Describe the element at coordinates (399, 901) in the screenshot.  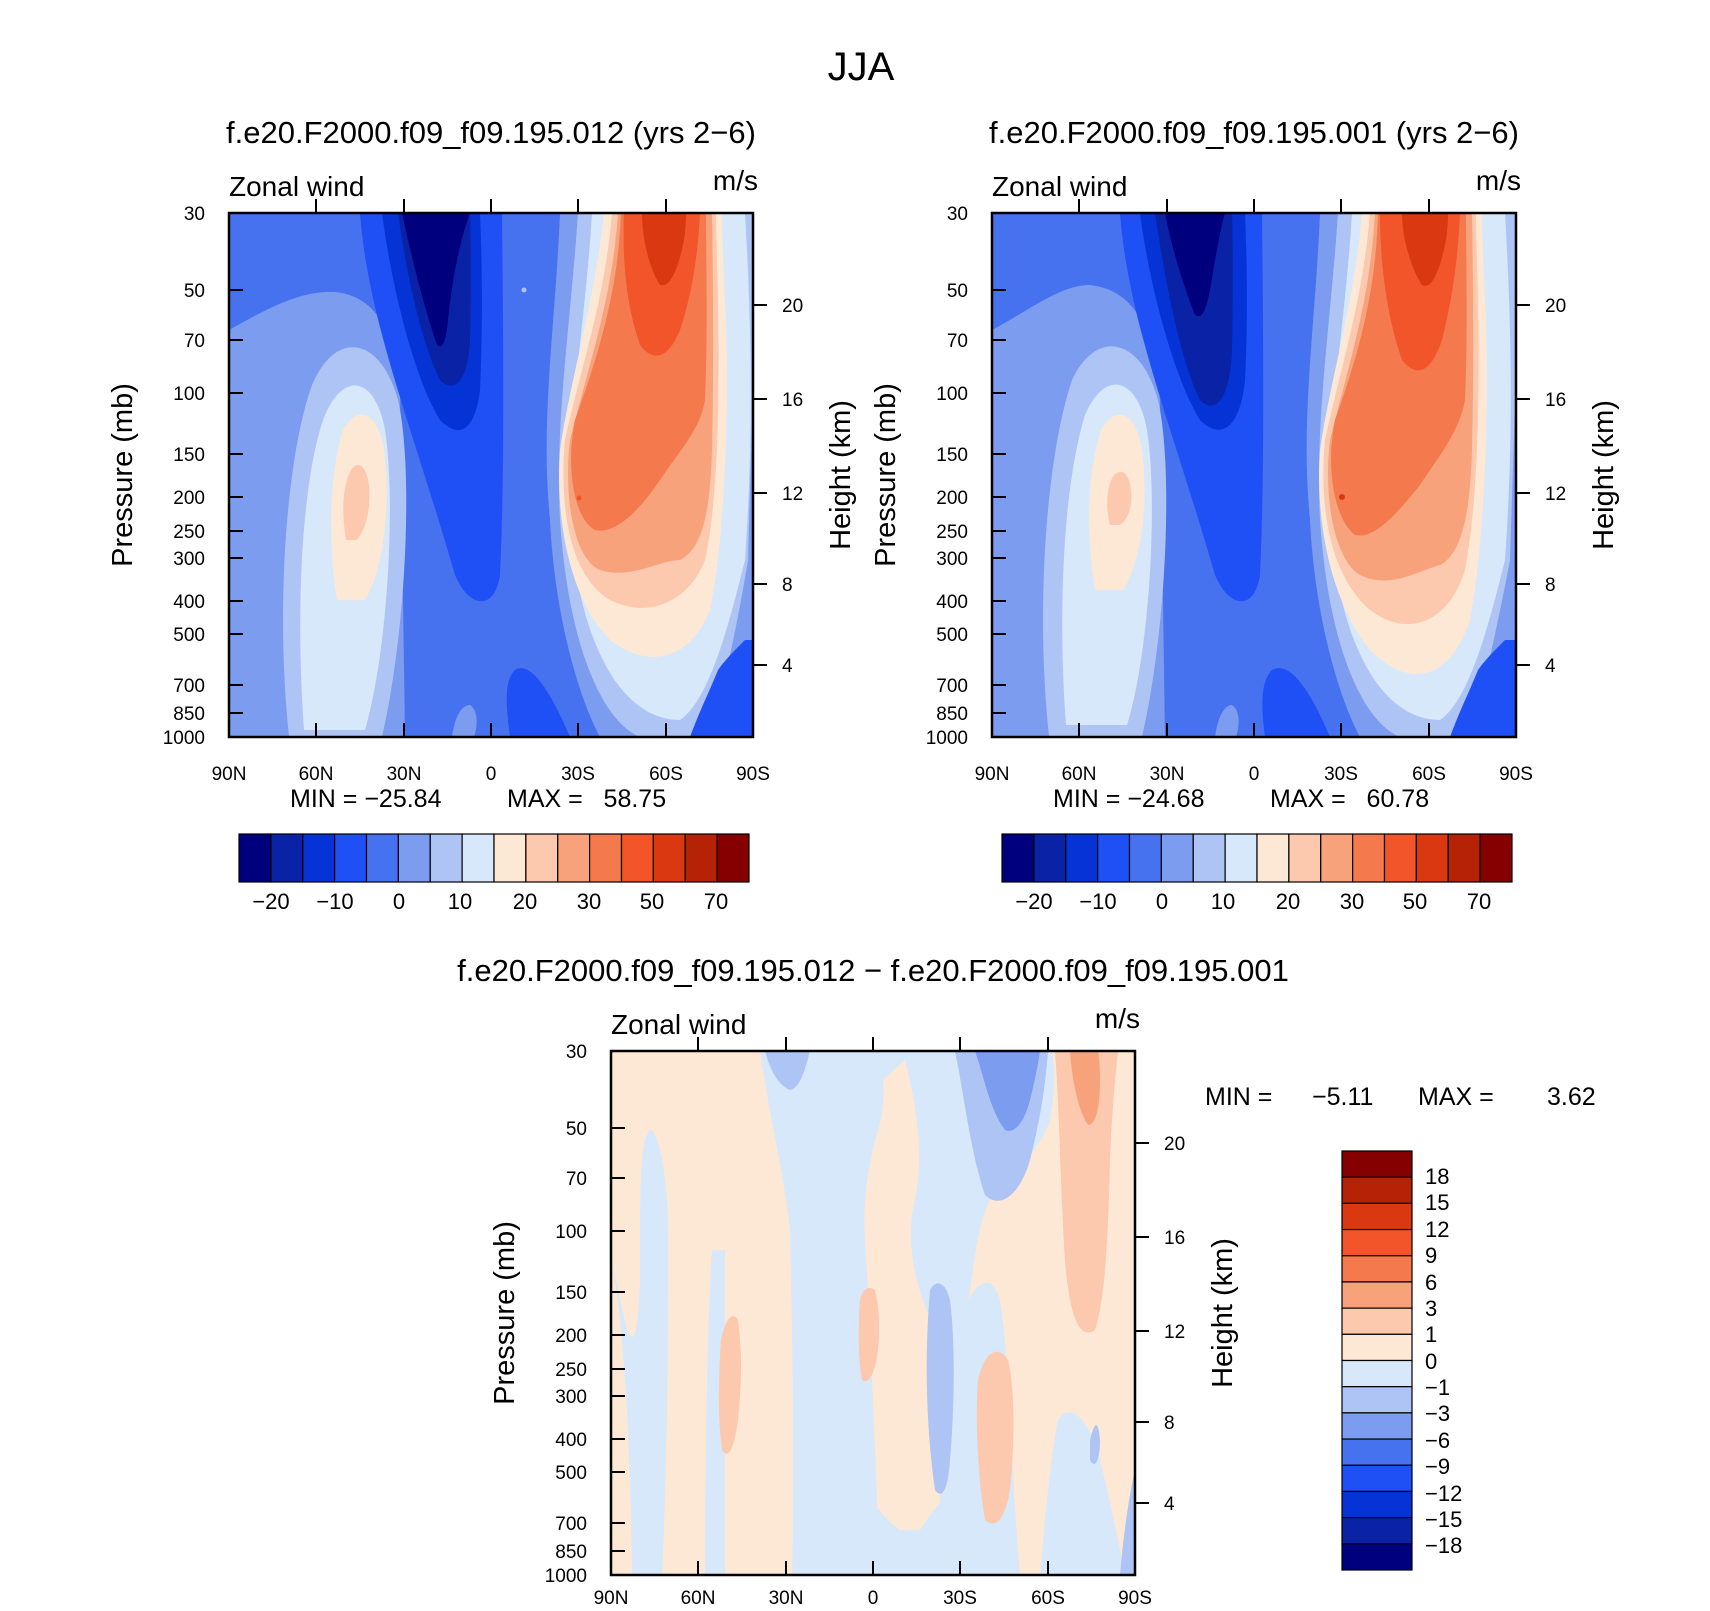
I see `colorbar-label: 0` at that location.